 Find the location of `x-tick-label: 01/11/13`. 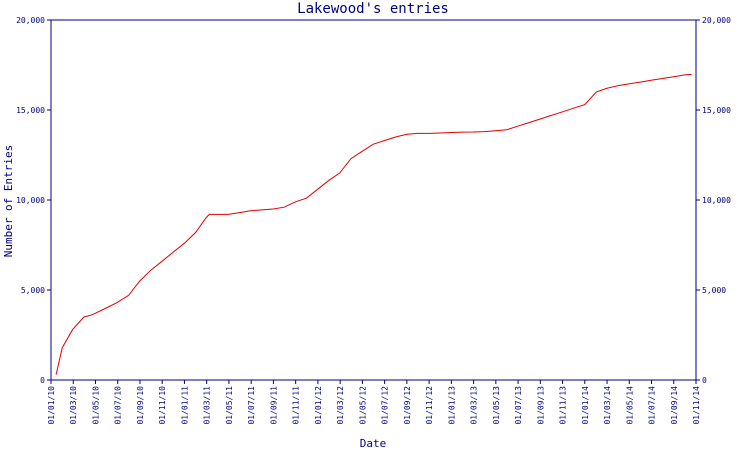

x-tick-label: 01/11/13 is located at coordinates (563, 405).